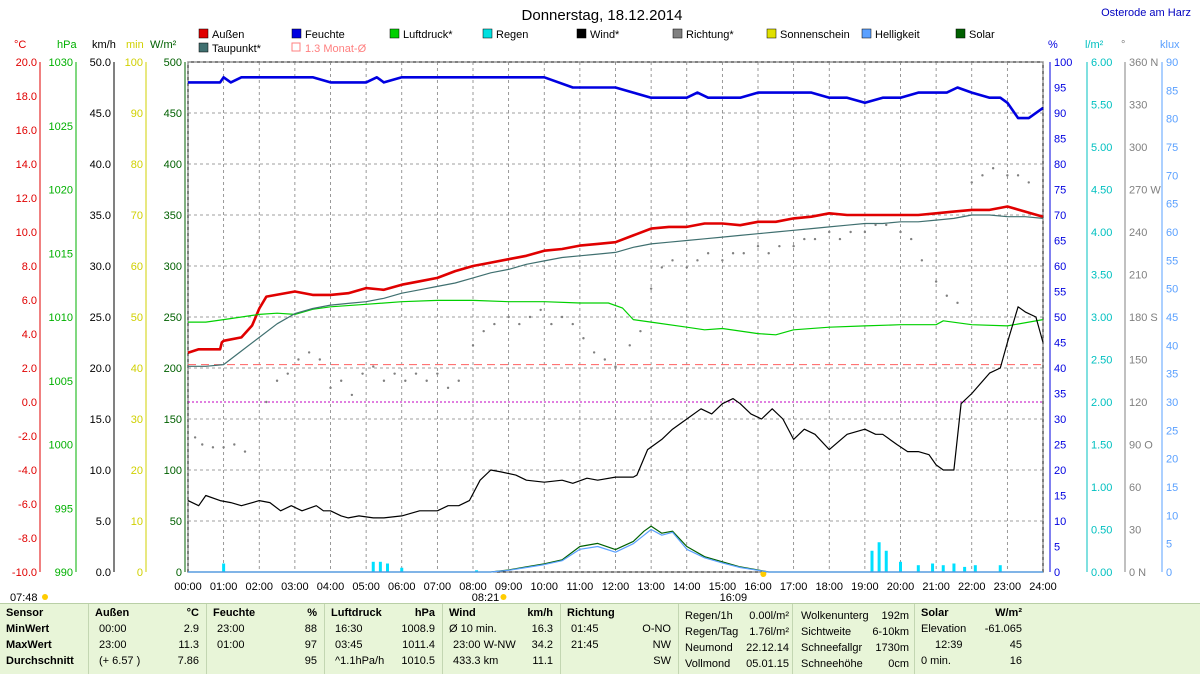 The height and width of the screenshot is (674, 1200). Describe the element at coordinates (1123, 45) in the screenshot. I see `axis-unit-label: °` at that location.